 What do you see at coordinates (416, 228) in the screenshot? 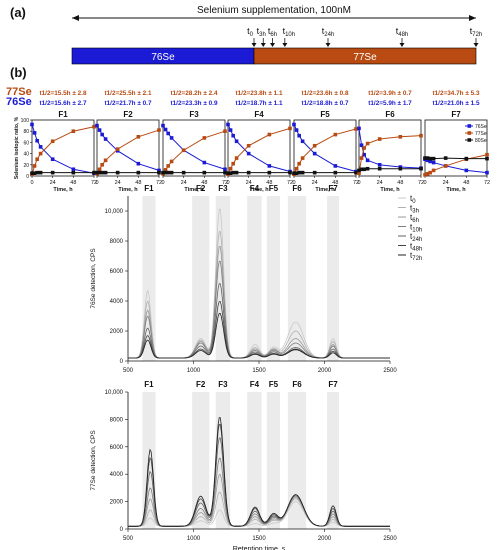
I see `legend-label: t10h` at bounding box center [416, 228].